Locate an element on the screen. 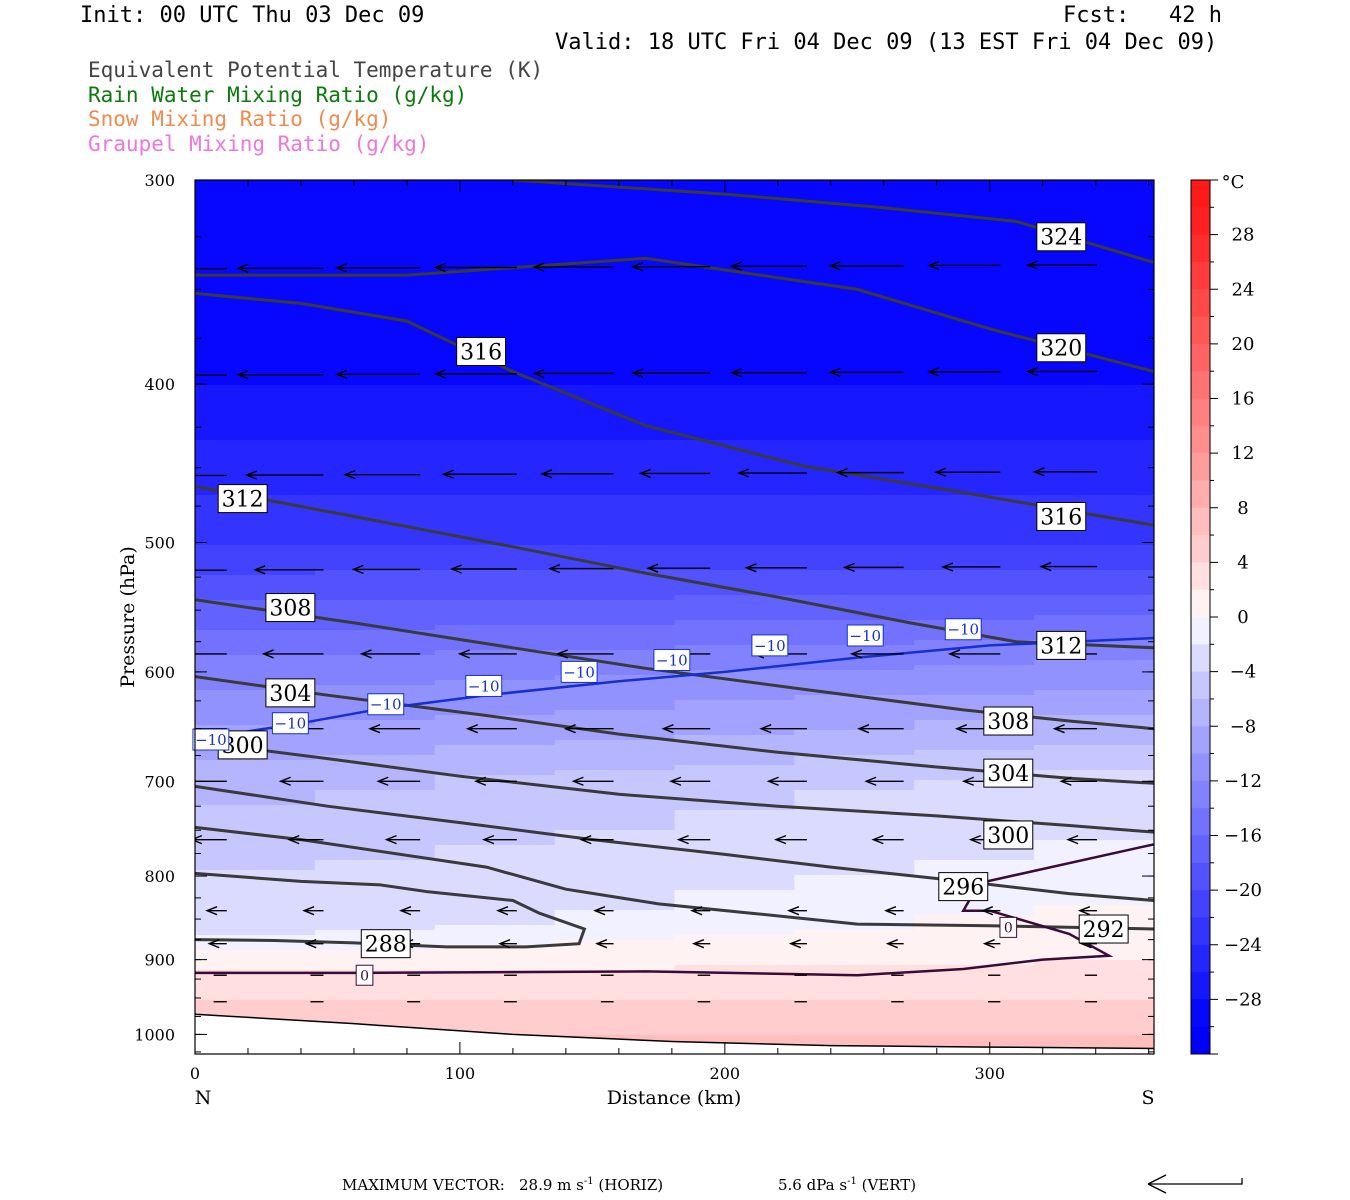  forecast-hour: Fcst: 42 h is located at coordinates (1142, 15).